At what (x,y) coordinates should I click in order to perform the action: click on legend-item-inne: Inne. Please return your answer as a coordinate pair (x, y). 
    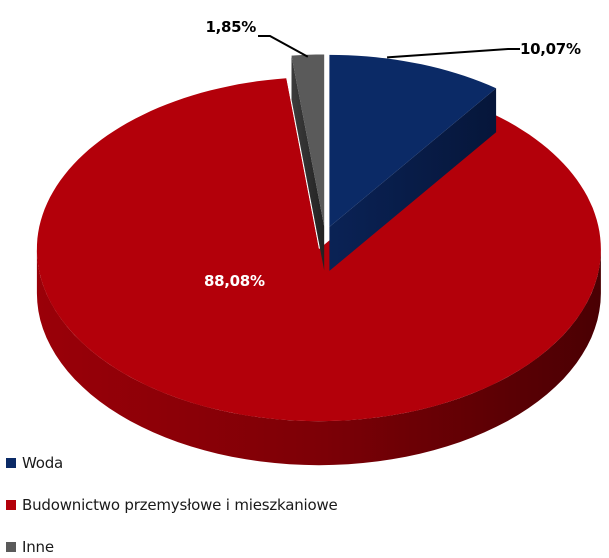
    Looking at the image, I should click on (30, 547).